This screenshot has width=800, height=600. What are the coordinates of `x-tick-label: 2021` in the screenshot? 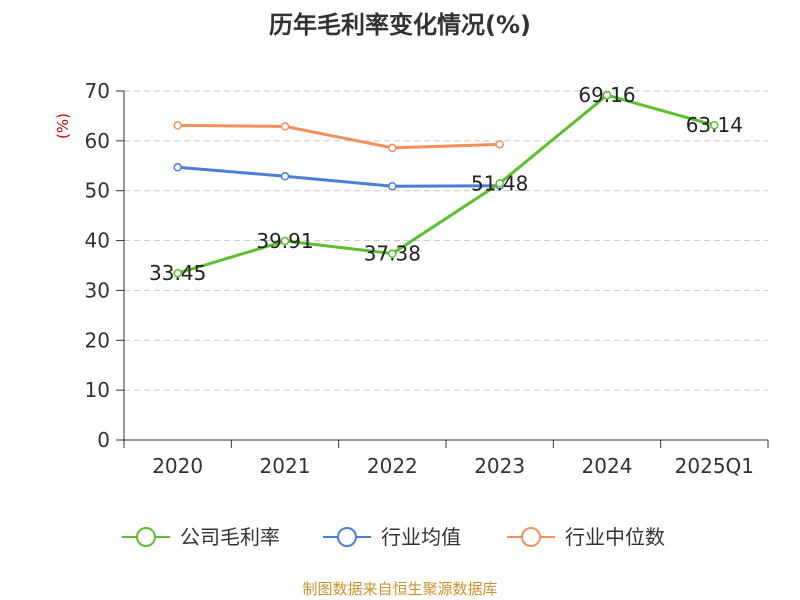 It's located at (285, 466).